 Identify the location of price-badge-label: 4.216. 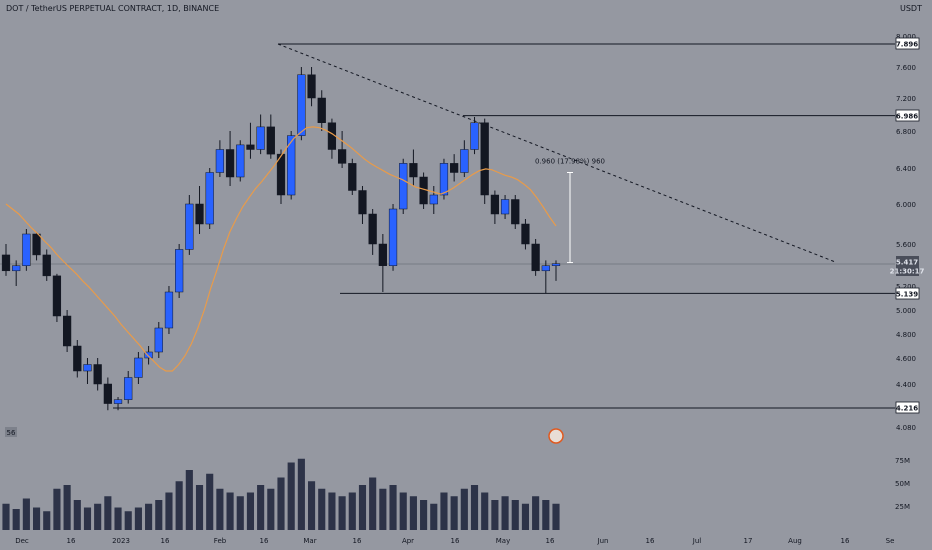
(907, 409).